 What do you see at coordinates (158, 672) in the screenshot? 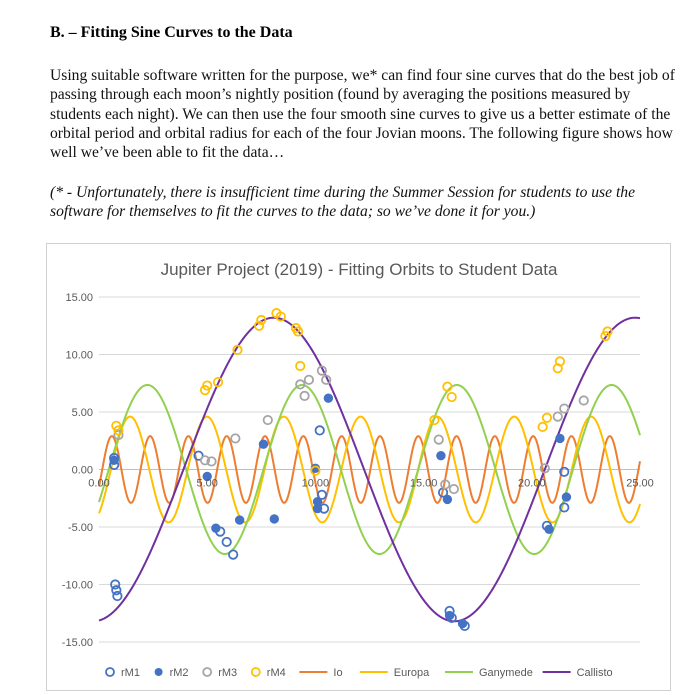
I see `legend-marker-rm2` at bounding box center [158, 672].